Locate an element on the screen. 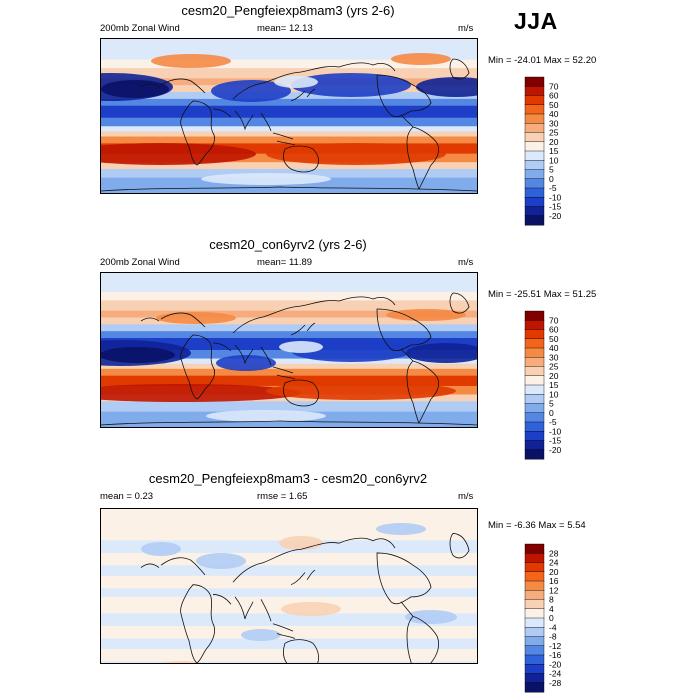  colorbar-label: 24 is located at coordinates (554, 563).